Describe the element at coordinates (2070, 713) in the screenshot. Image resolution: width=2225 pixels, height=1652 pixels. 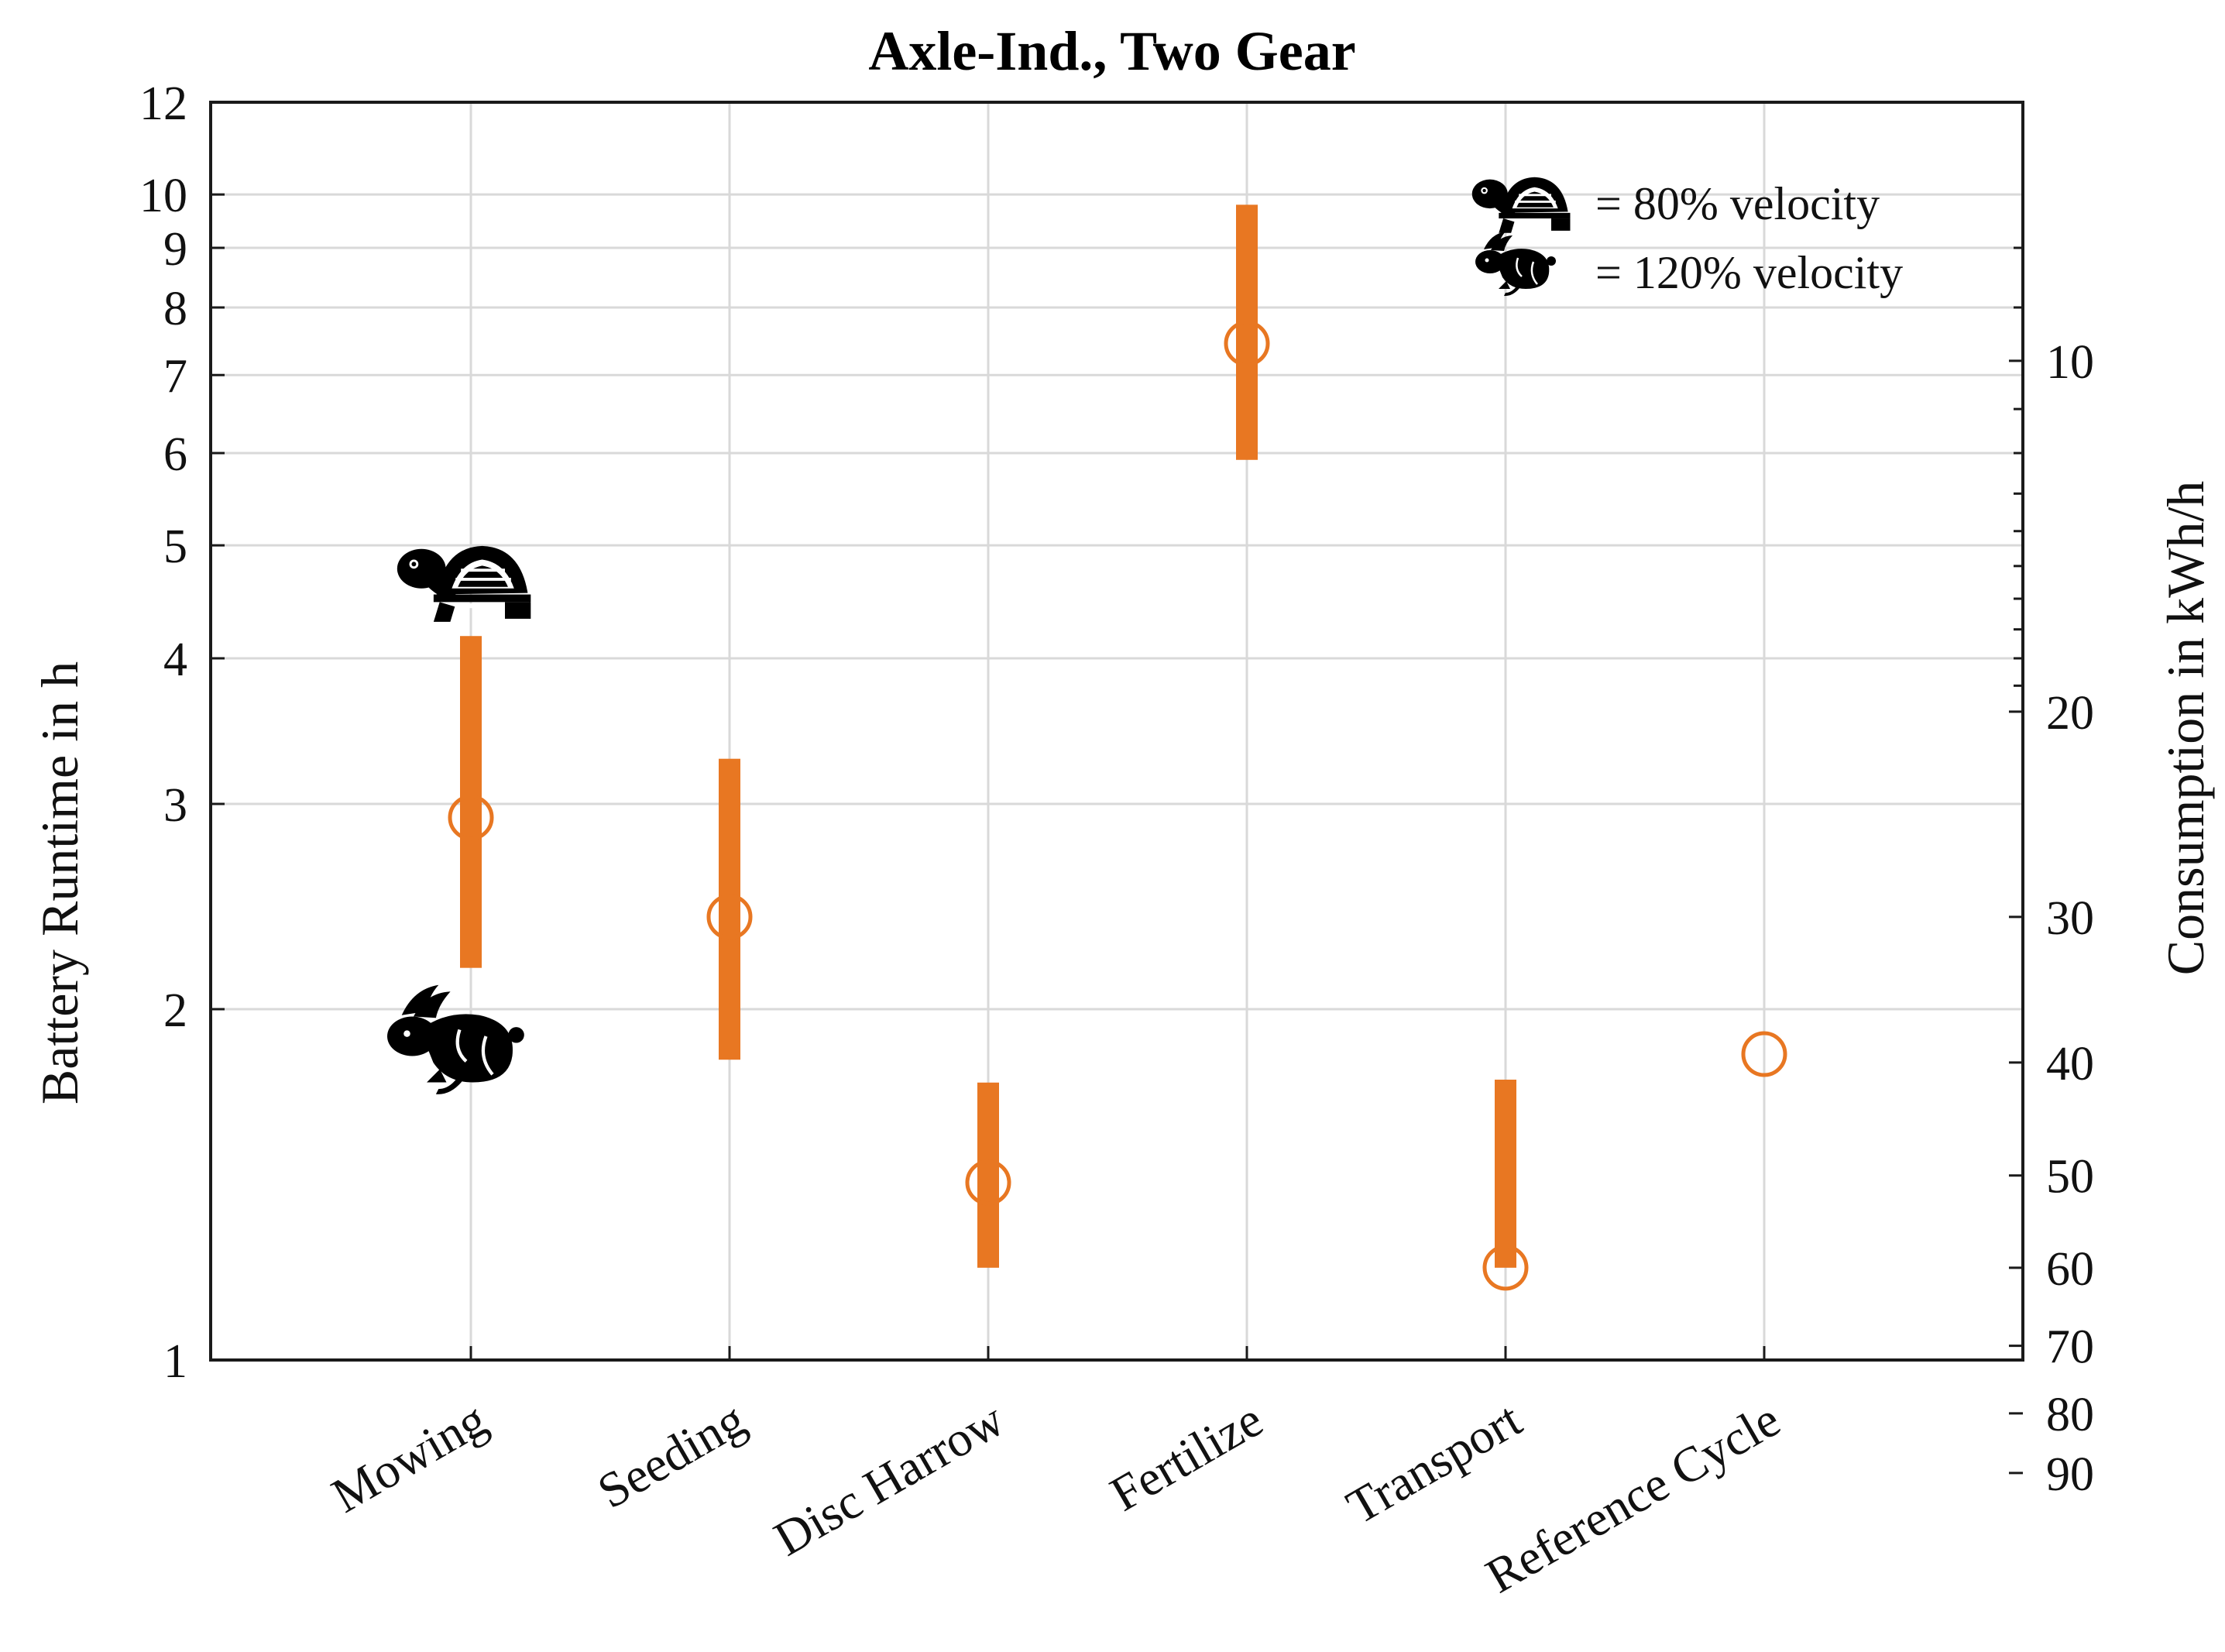
I see `y2-tick-label: 20` at that location.